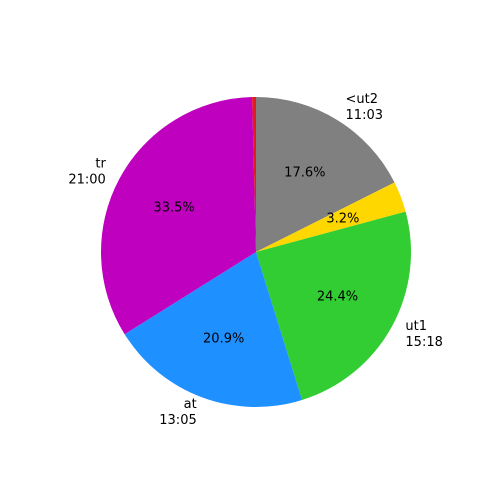 Image resolution: width=500 pixels, height=504 pixels. I want to click on category-label-line: 13:05, so click(177, 419).